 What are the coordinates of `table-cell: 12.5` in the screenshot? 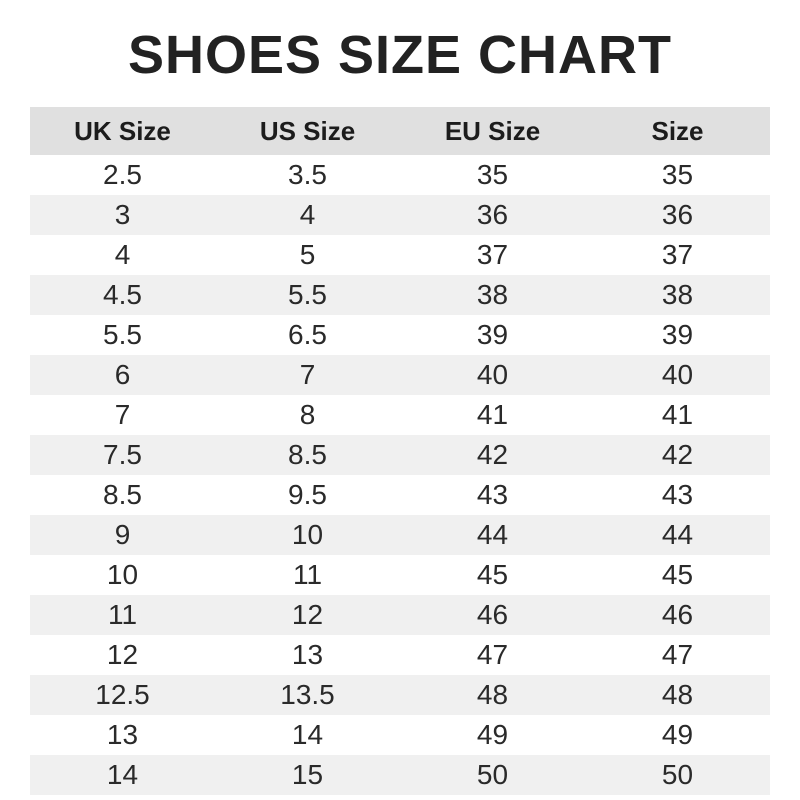 It's located at (122, 695).